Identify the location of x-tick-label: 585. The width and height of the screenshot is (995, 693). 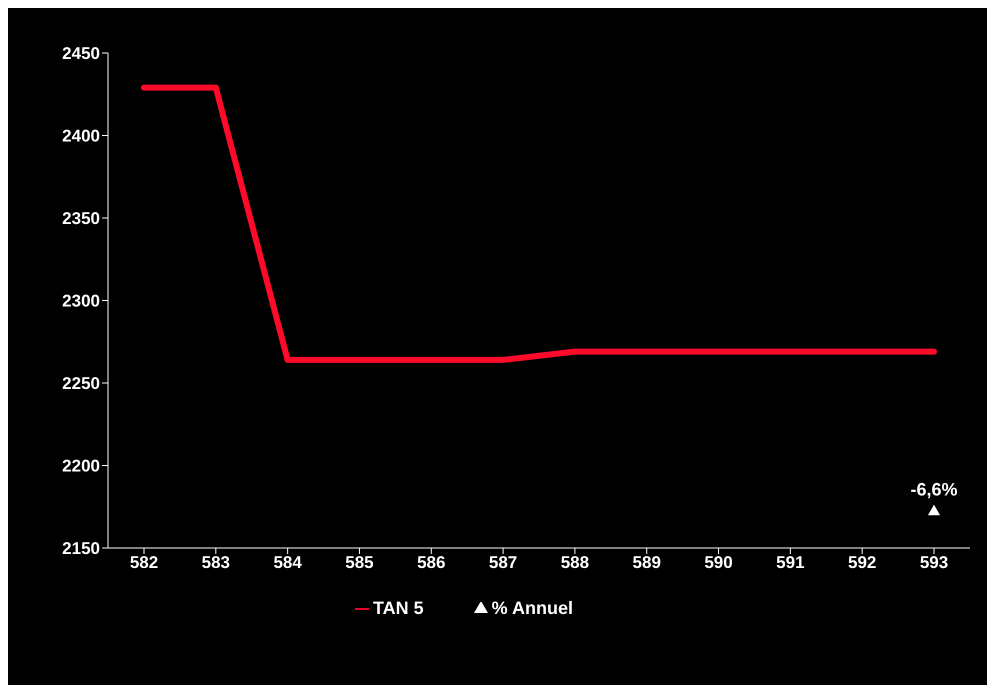
(359, 562).